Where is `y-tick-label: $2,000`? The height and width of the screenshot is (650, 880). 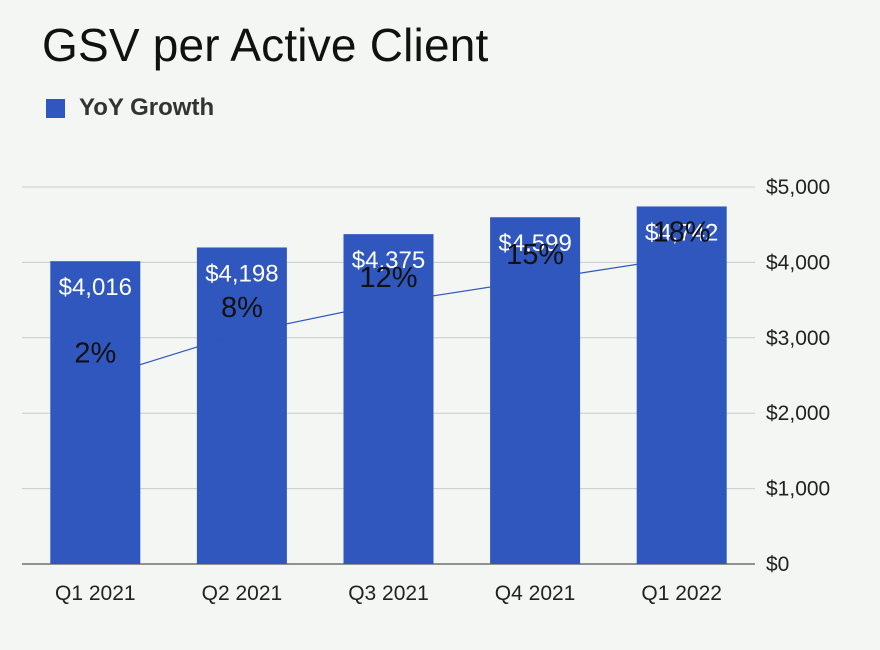 y-tick-label: $2,000 is located at coordinates (798, 413).